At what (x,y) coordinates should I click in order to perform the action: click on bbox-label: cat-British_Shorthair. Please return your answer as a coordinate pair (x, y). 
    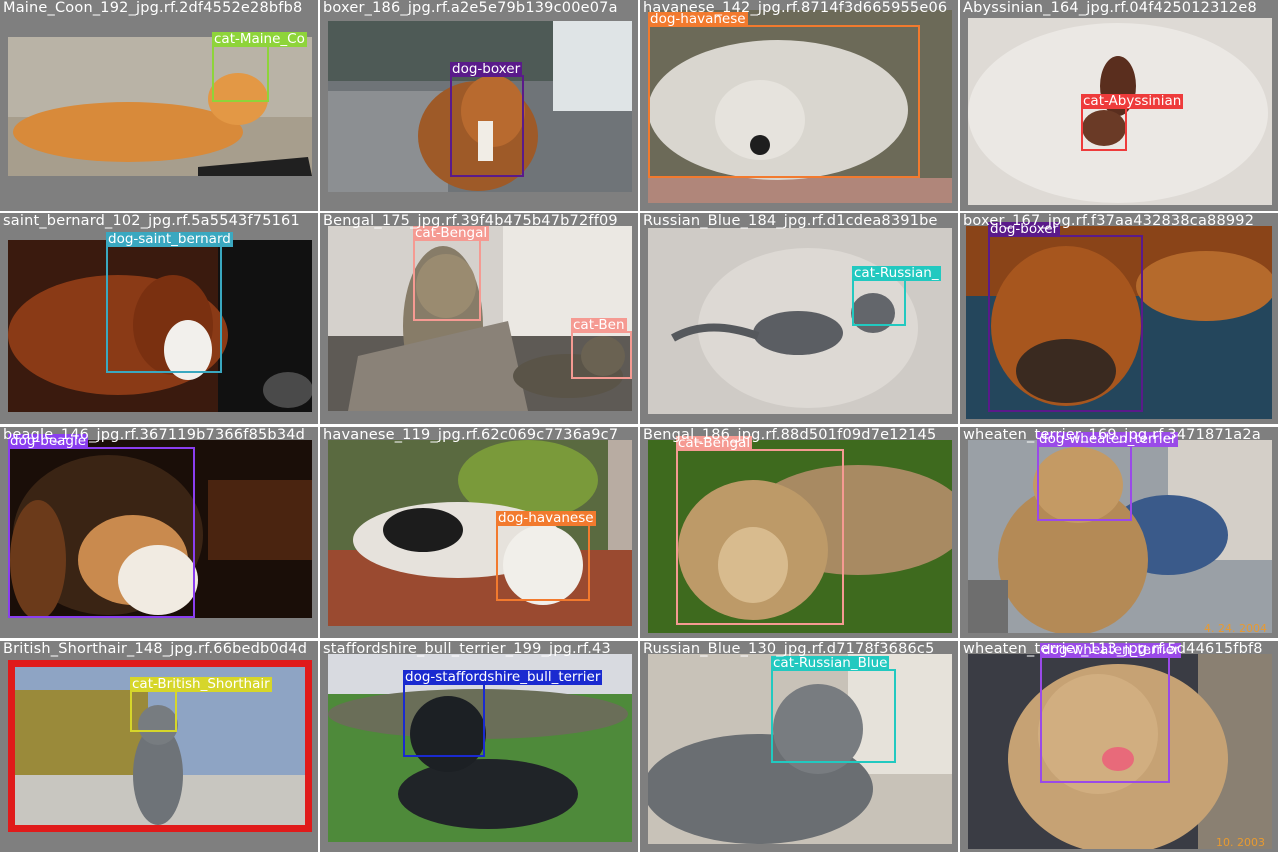
    Looking at the image, I should click on (201, 684).